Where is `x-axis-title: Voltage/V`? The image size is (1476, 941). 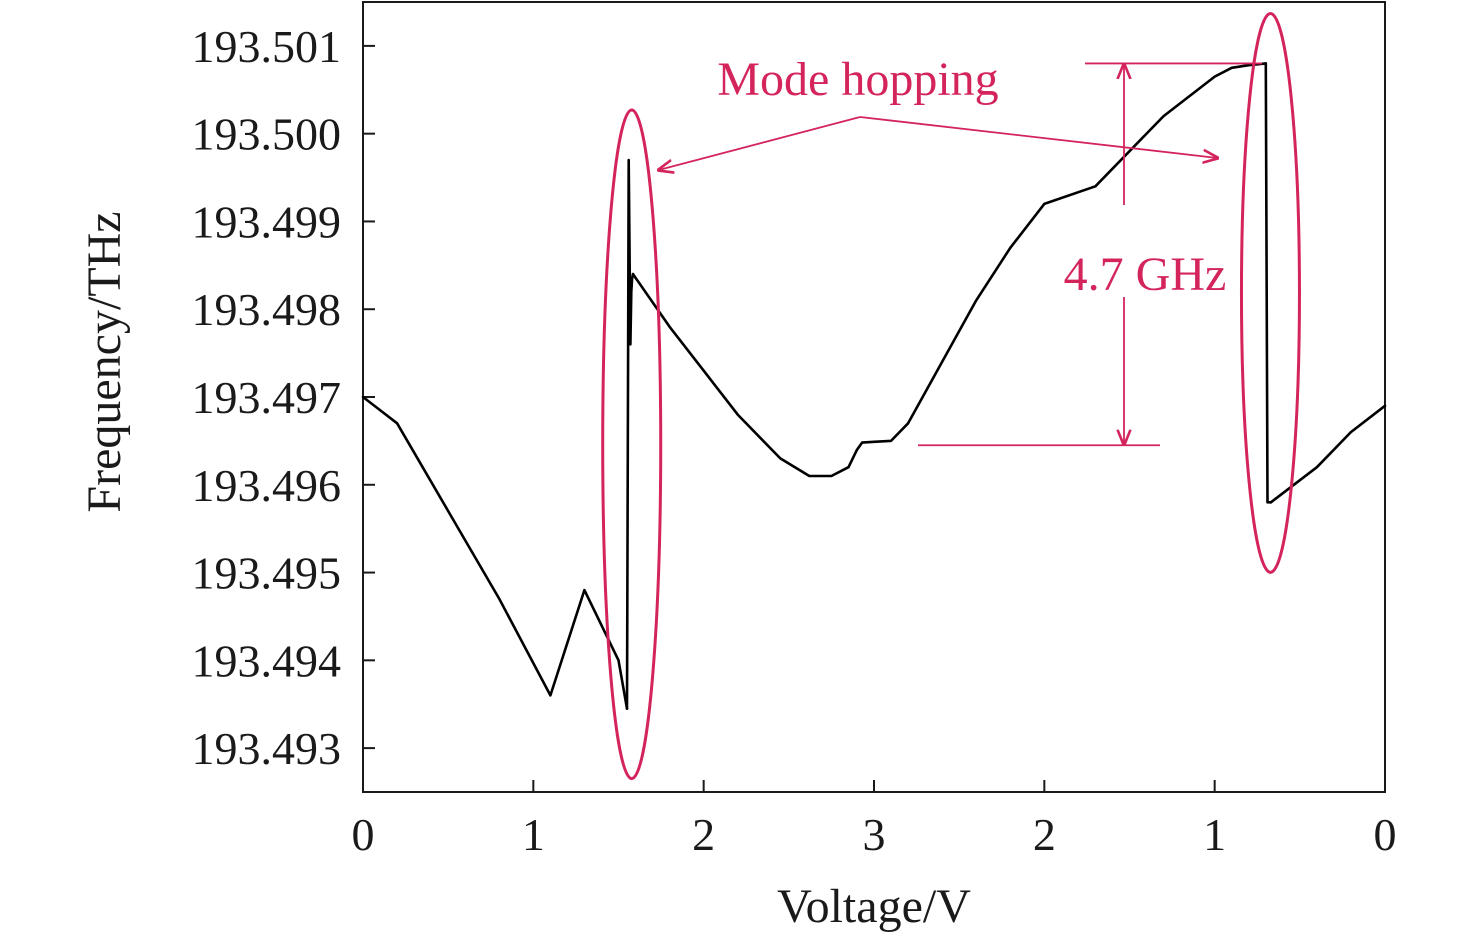 x-axis-title: Voltage/V is located at coordinates (874, 906).